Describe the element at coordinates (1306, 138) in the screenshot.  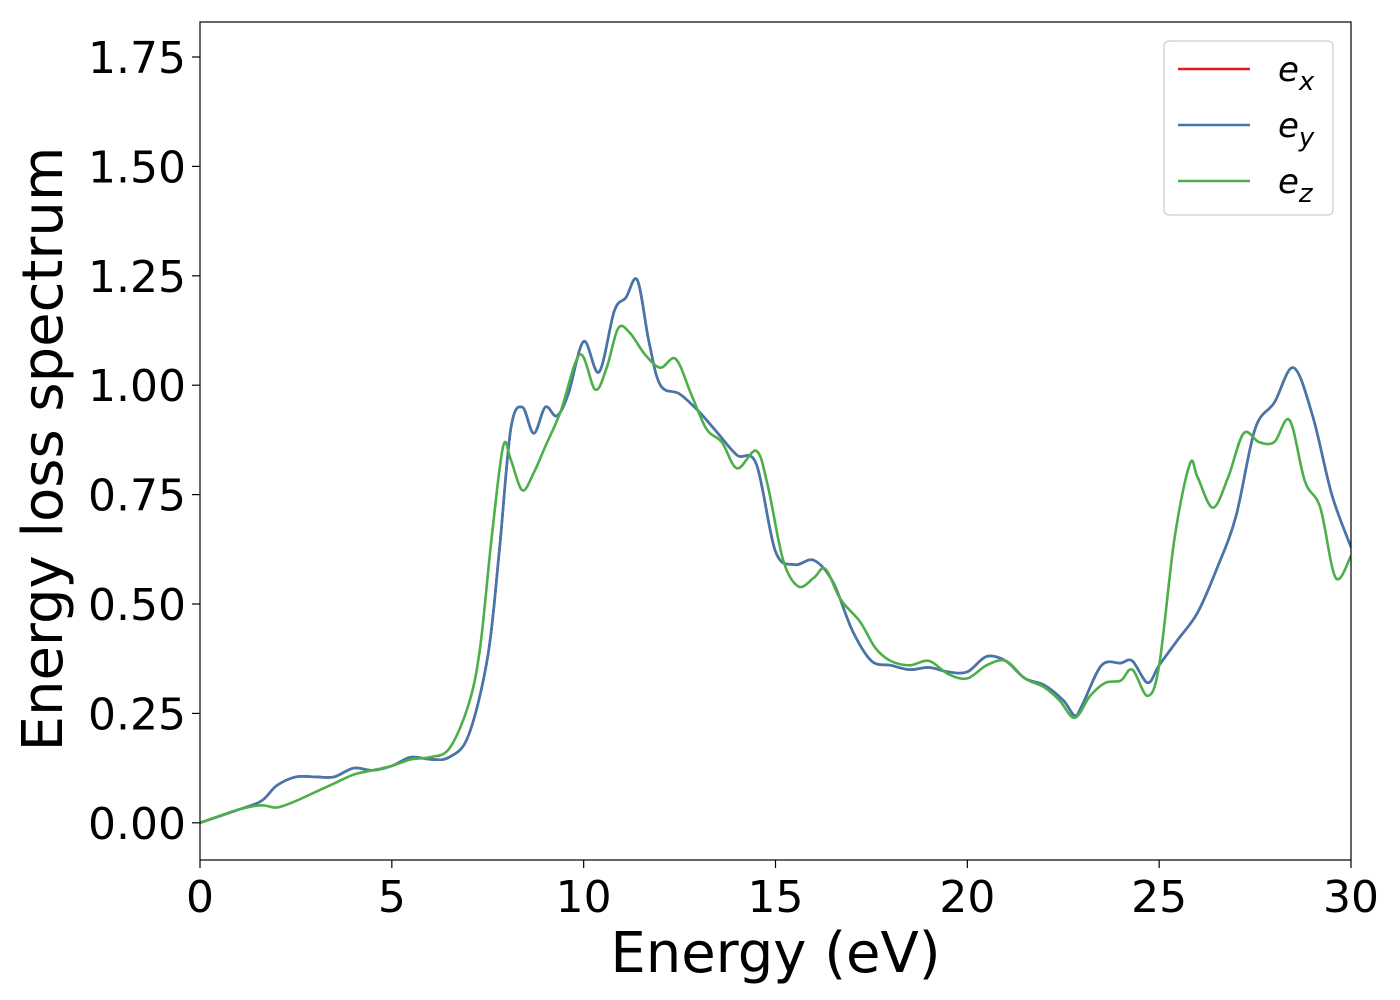
I see `legend-label-subscript: y` at that location.